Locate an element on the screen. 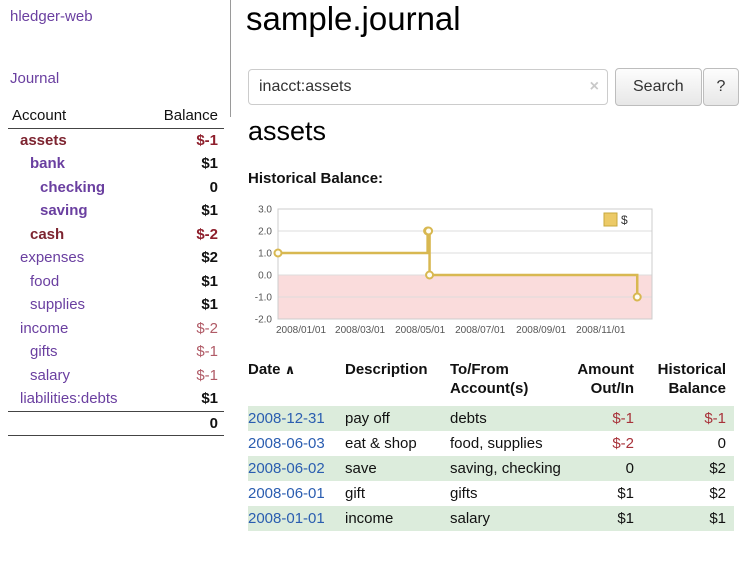 Image resolution: width=742 pixels, height=582 pixels. search-input is located at coordinates (428, 87).